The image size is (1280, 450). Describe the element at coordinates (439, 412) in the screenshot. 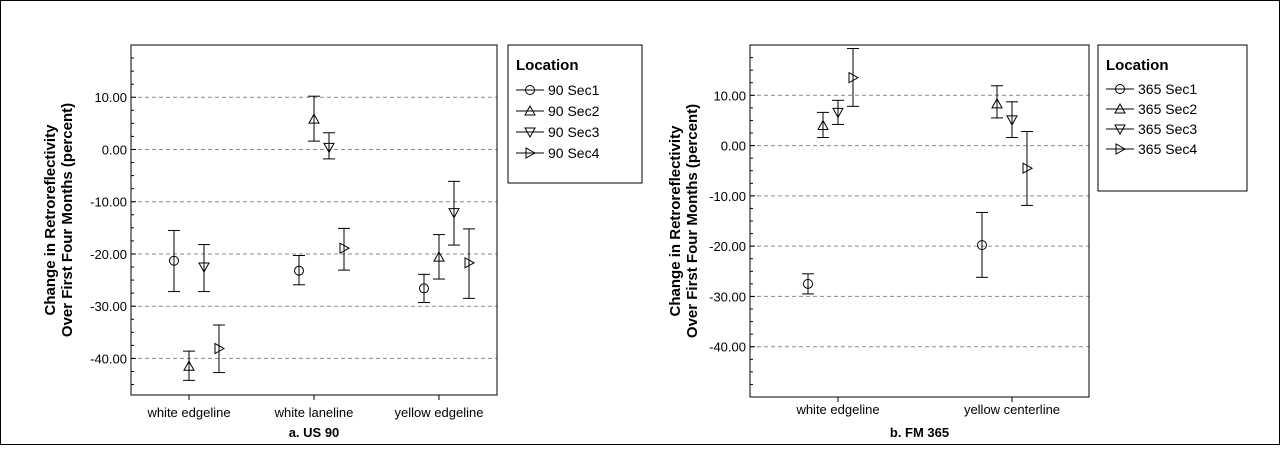

I see `x-tick-label: yellow edgeline` at that location.